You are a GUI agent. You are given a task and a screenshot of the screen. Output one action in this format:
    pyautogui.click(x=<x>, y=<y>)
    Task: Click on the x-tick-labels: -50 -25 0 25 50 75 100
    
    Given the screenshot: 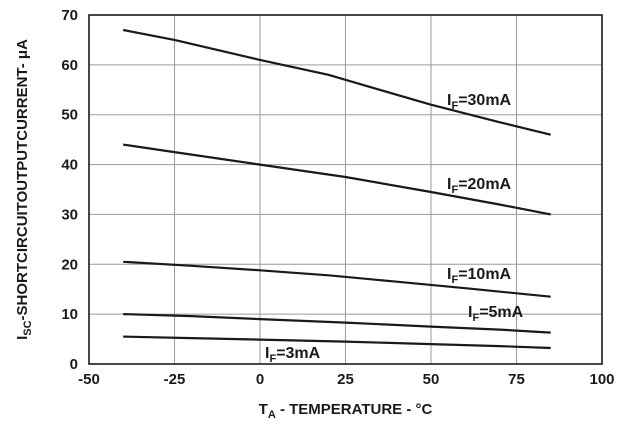 What is the action you would take?
    pyautogui.click(x=346, y=379)
    